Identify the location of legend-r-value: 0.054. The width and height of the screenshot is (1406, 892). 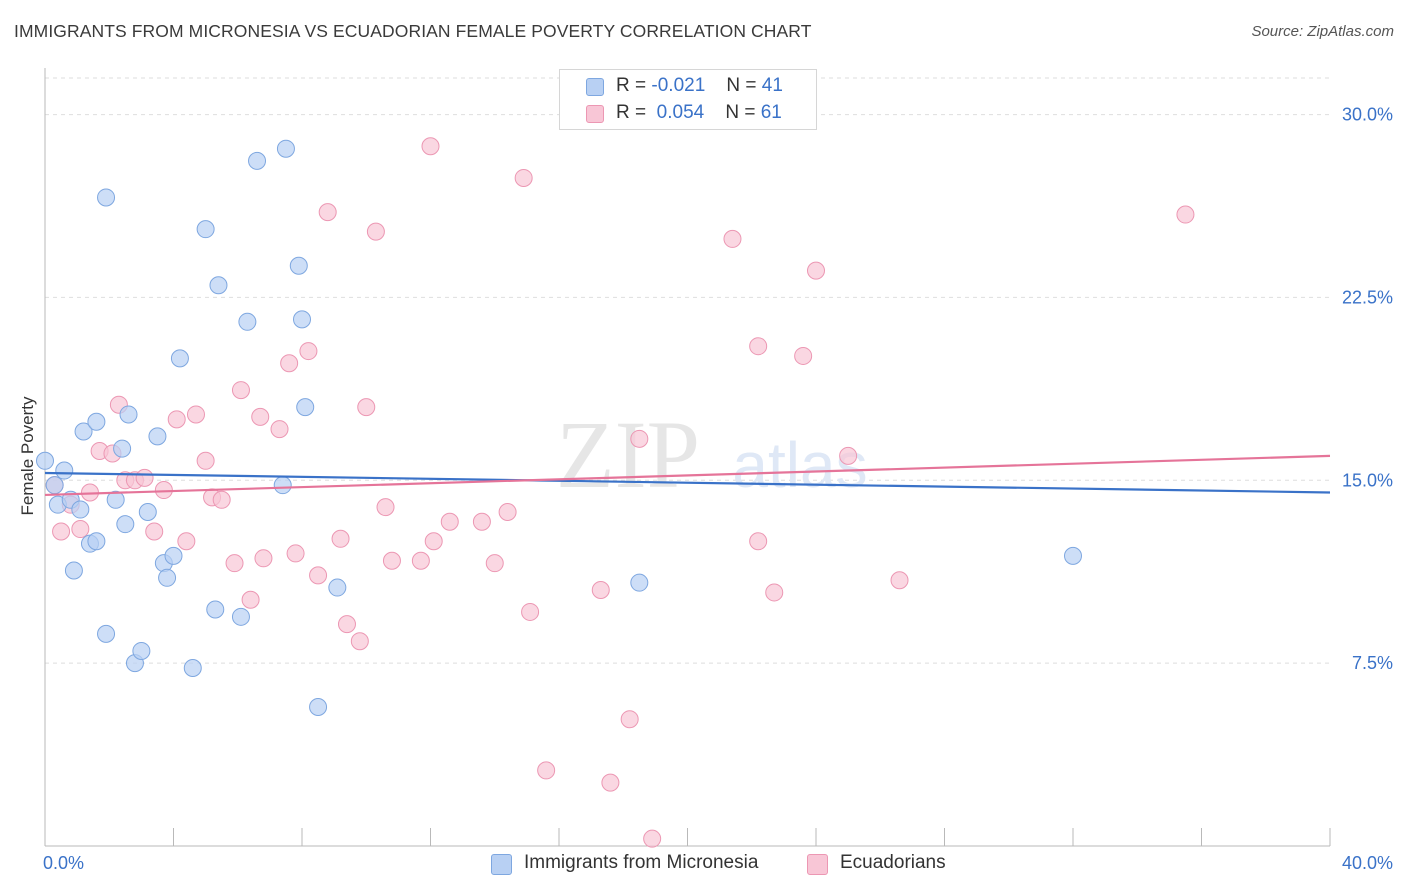
(680, 112).